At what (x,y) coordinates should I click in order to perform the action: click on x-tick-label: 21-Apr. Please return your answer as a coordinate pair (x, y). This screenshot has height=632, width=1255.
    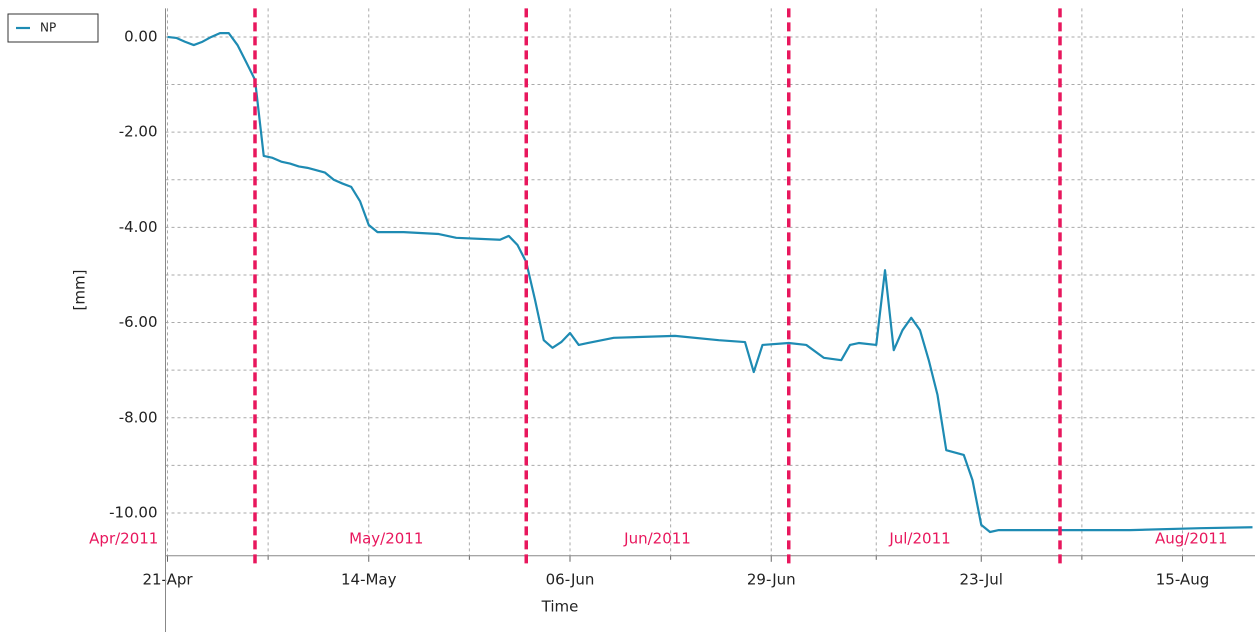
    Looking at the image, I should click on (167, 579).